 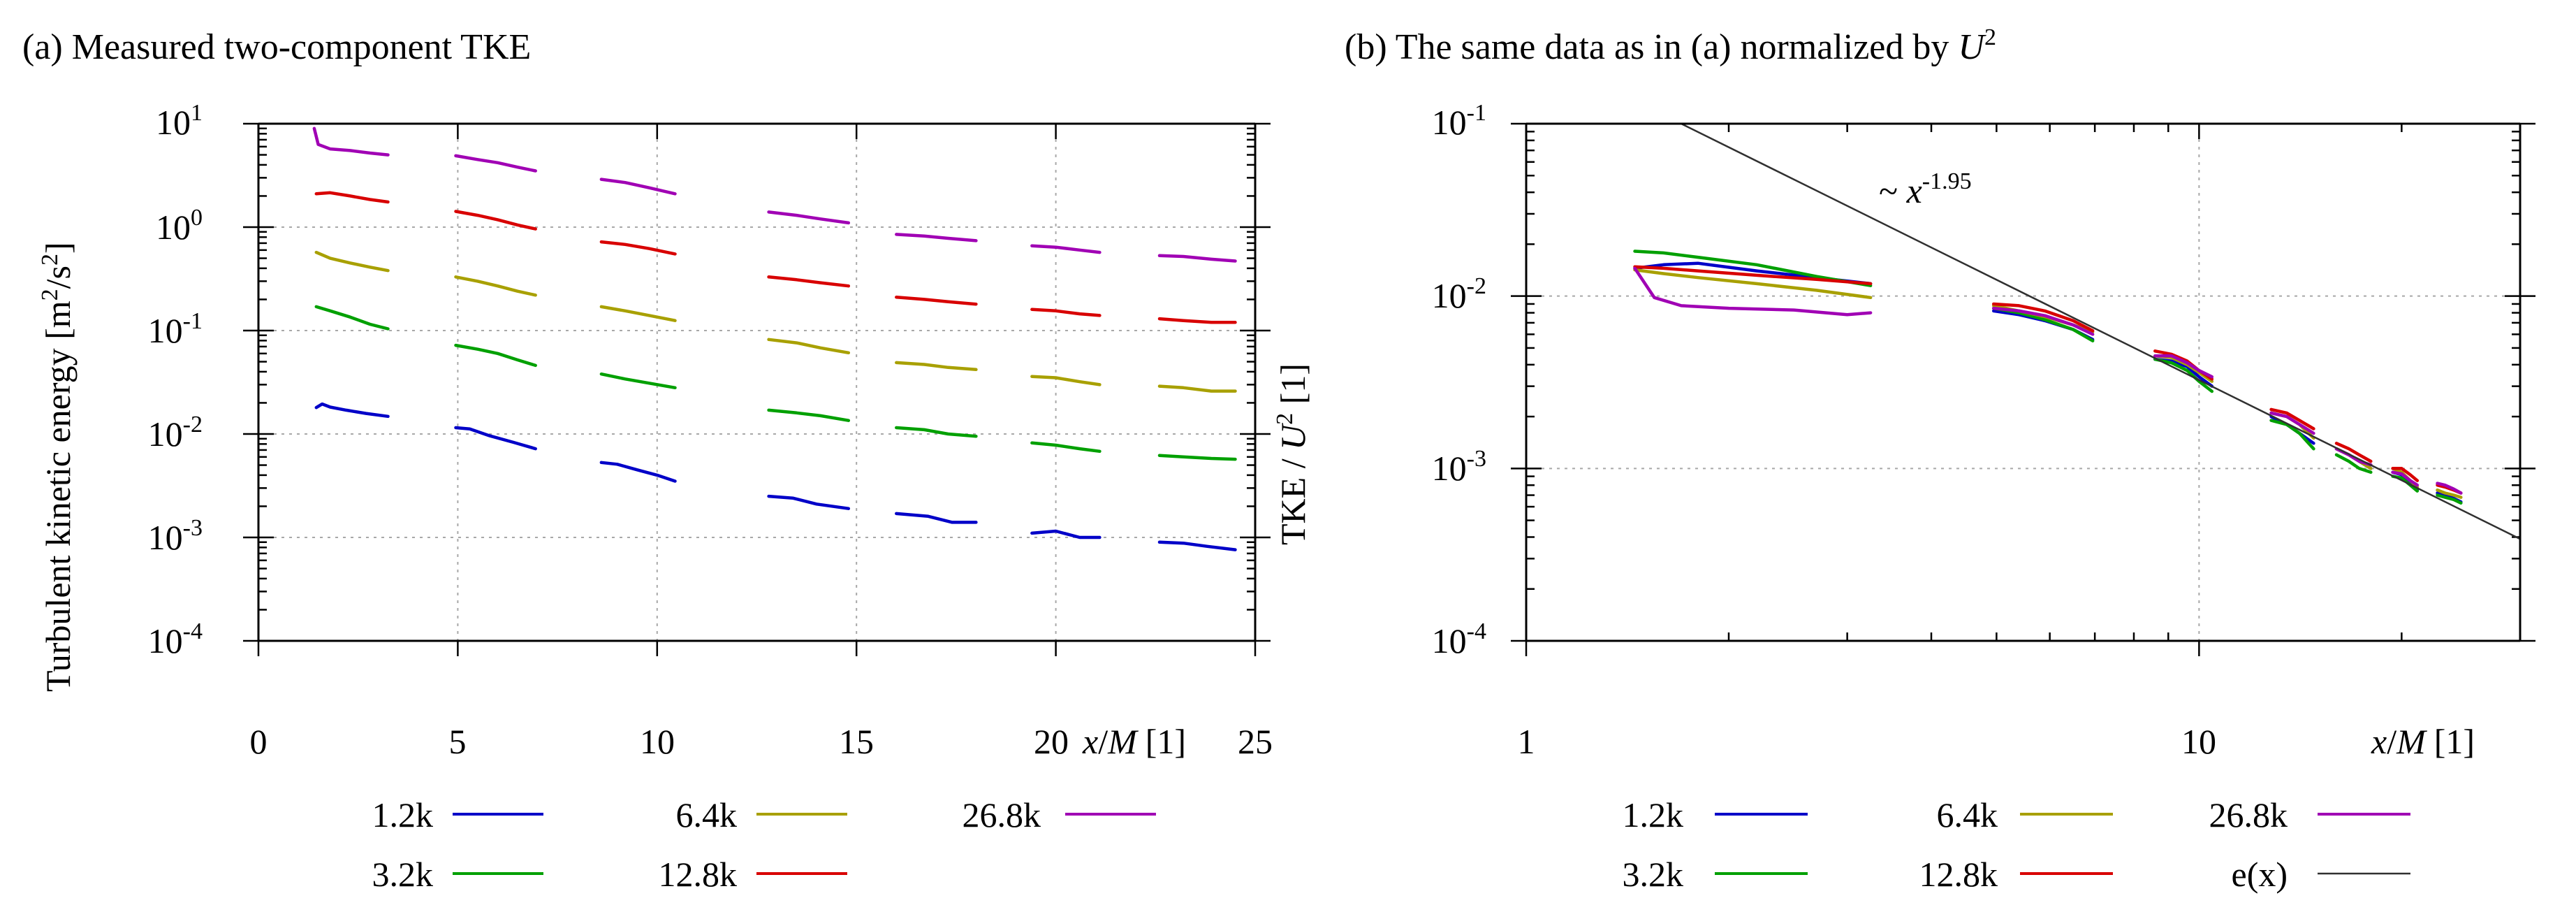 I want to click on panel-a-ytick-label: 10⁻³, so click(x=175, y=536).